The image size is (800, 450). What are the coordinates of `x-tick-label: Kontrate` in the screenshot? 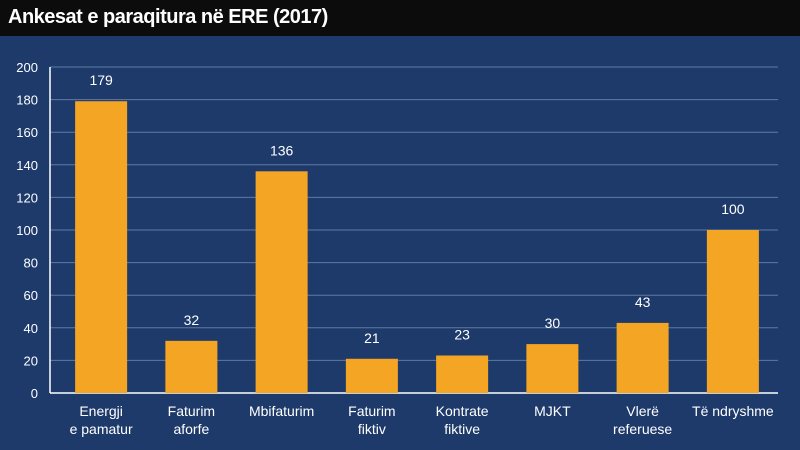 It's located at (462, 411).